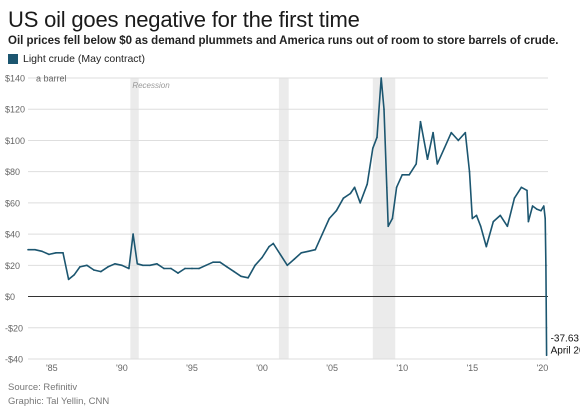 The width and height of the screenshot is (580, 413). Describe the element at coordinates (15, 79) in the screenshot. I see `y-tick-label: $140` at that location.